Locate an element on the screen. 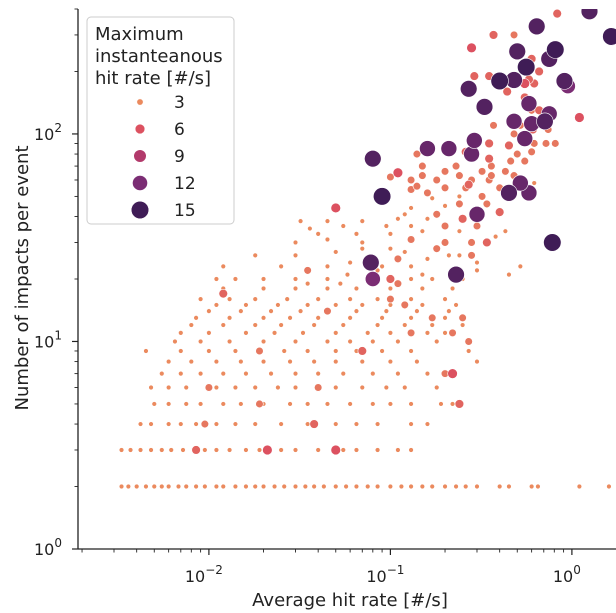 This screenshot has height=613, width=616. x-tick-exponent: −1 is located at coordinates (396, 570).